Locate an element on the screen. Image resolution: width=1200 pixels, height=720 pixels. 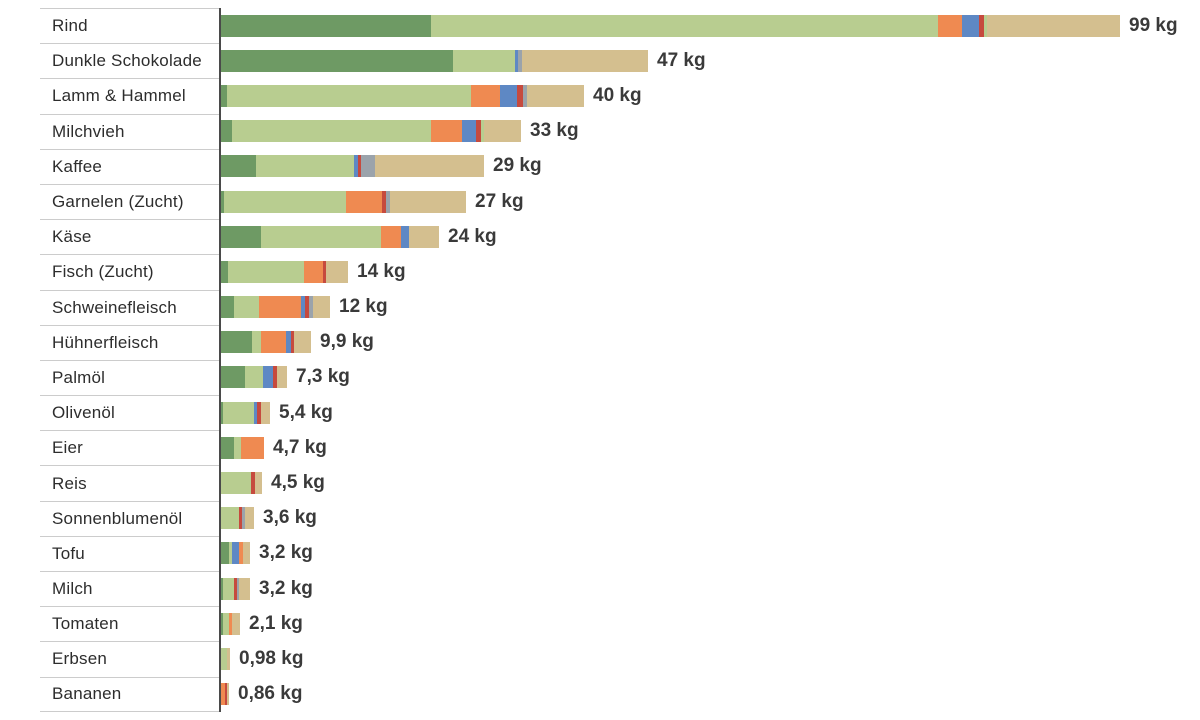
bar-area: 0,86 kg is located at coordinates (710, 694).